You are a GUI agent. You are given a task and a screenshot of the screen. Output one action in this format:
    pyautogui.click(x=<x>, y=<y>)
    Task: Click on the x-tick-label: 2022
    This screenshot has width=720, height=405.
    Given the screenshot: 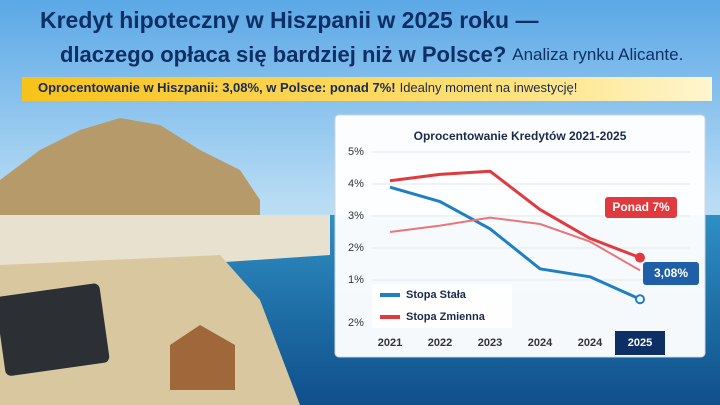 What is the action you would take?
    pyautogui.click(x=440, y=343)
    